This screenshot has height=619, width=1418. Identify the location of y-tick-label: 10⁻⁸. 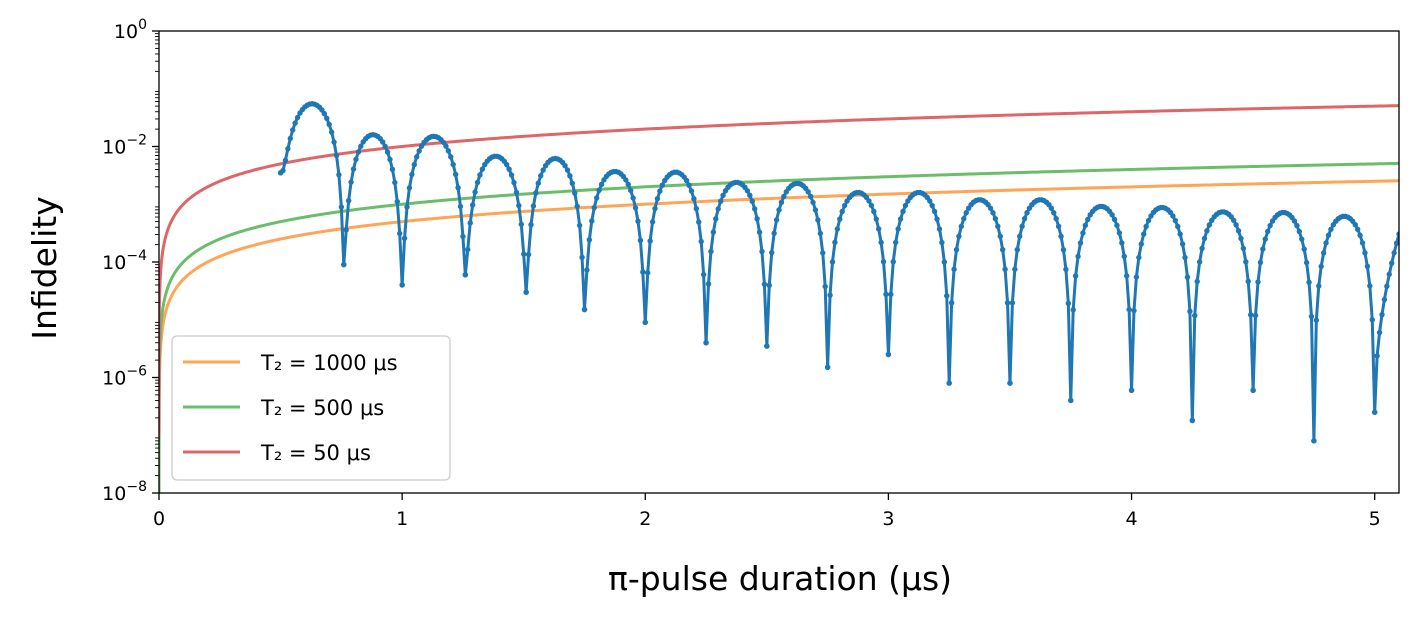
(124, 492).